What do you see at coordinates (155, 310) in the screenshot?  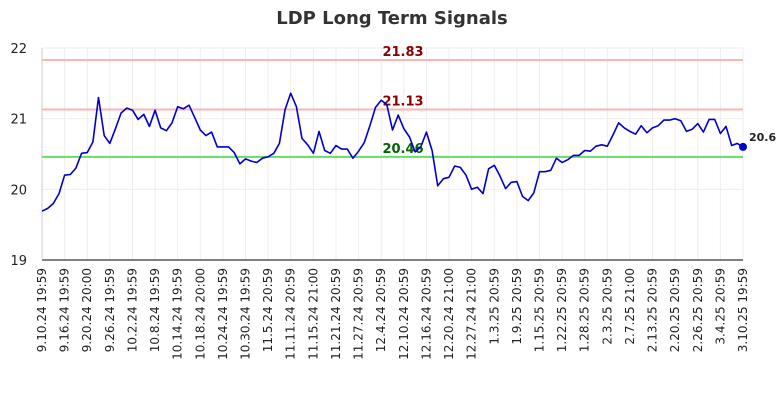 I see `x-tick-label: 10.8.24 19:59` at bounding box center [155, 310].